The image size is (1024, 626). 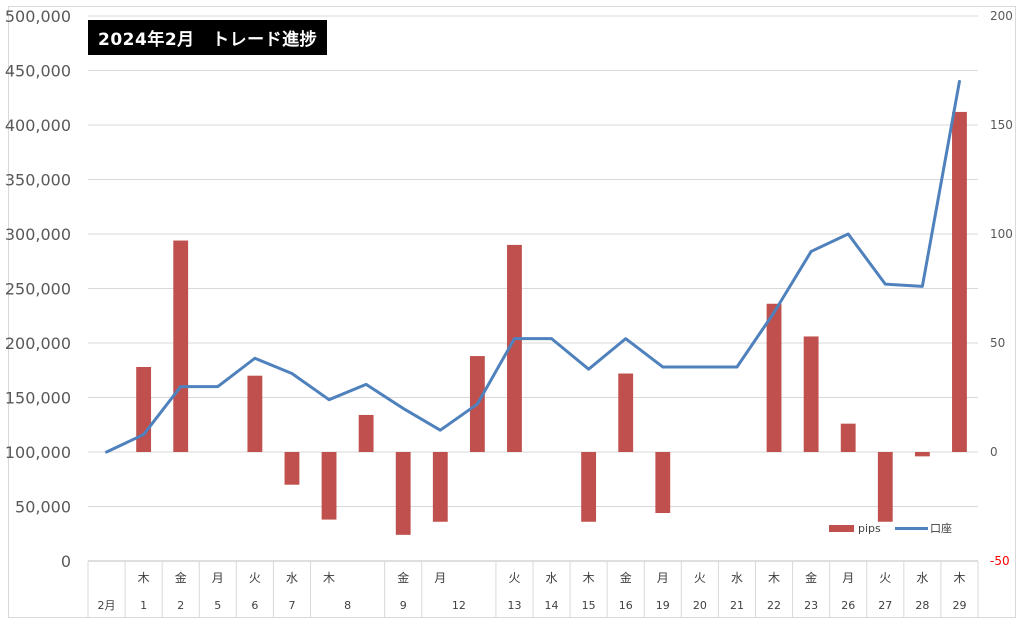 I want to click on x-date-label: 12, so click(x=459, y=605).